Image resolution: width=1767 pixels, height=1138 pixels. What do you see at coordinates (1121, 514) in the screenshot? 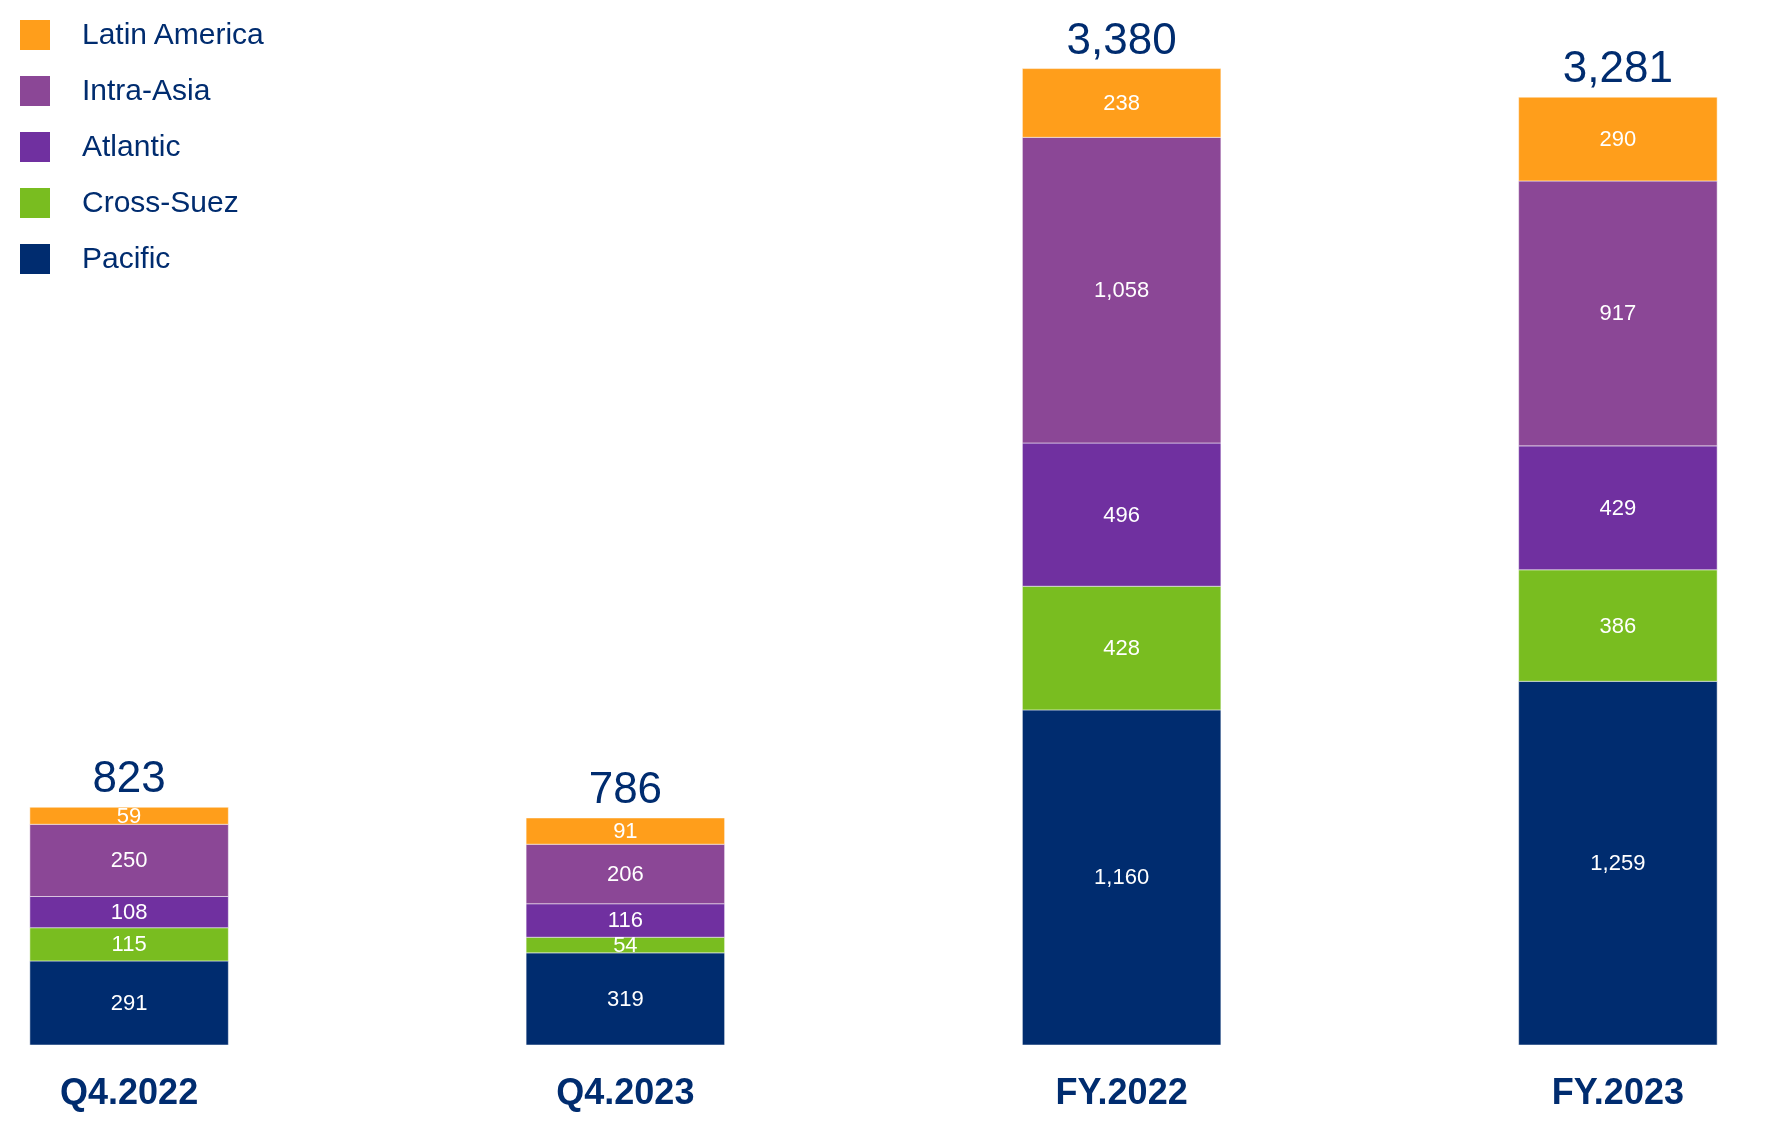
I see `data-label: 496` at bounding box center [1121, 514].